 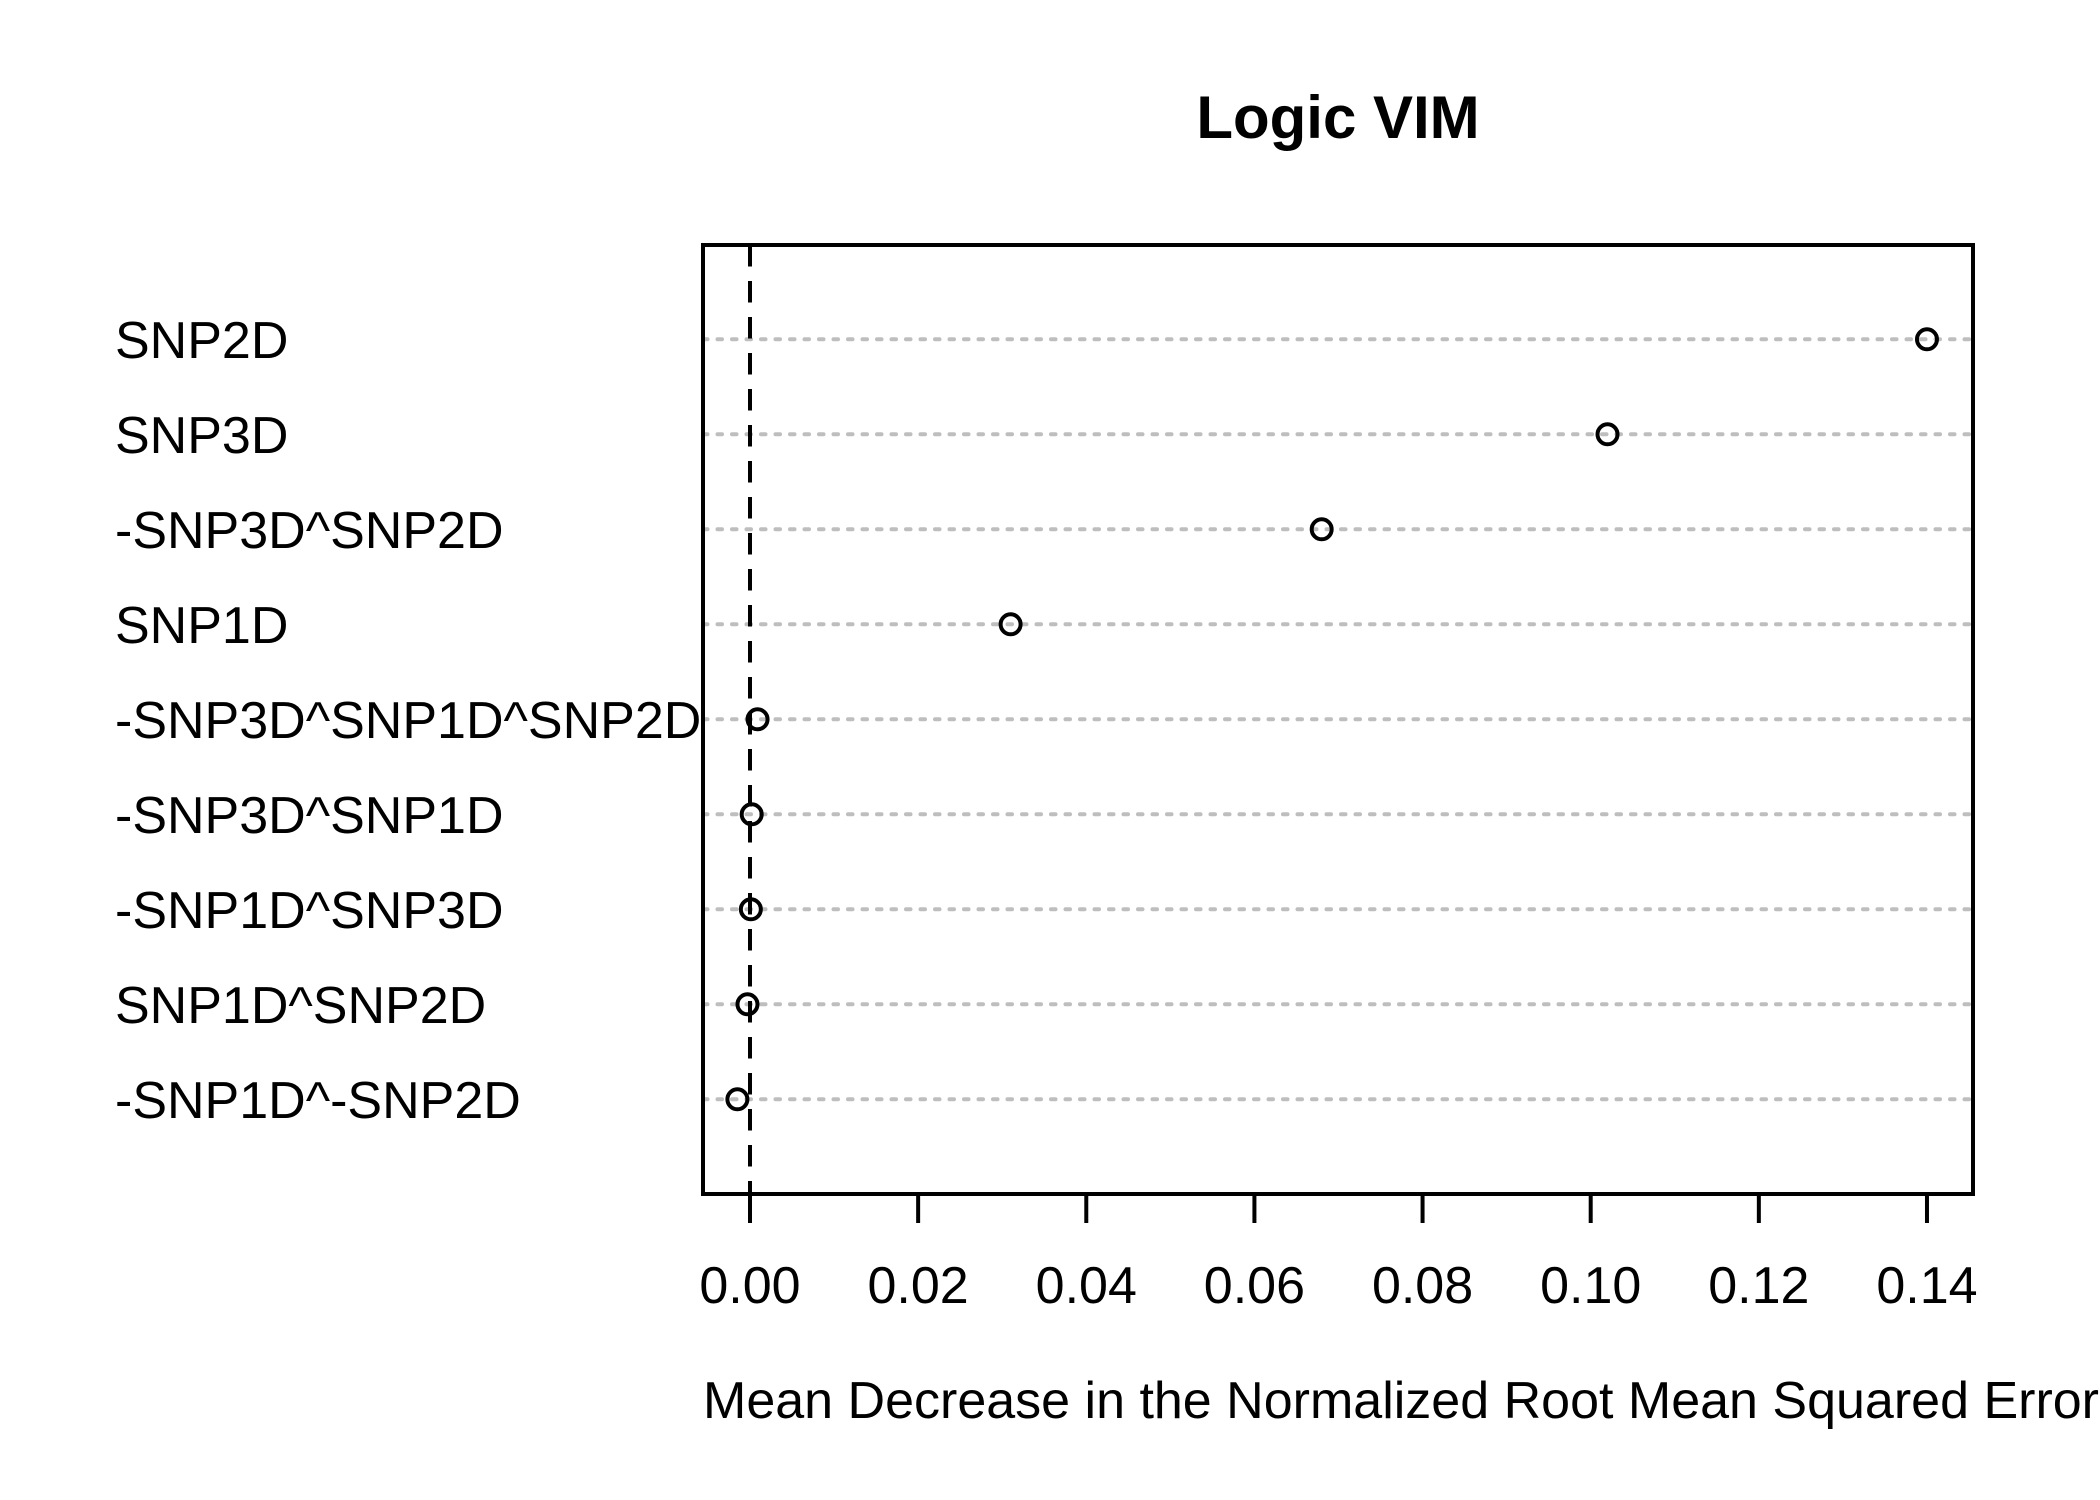 What do you see at coordinates (408, 721) in the screenshot?
I see `y-axis-label: -SNP3D^SNP1D^SNP2D` at bounding box center [408, 721].